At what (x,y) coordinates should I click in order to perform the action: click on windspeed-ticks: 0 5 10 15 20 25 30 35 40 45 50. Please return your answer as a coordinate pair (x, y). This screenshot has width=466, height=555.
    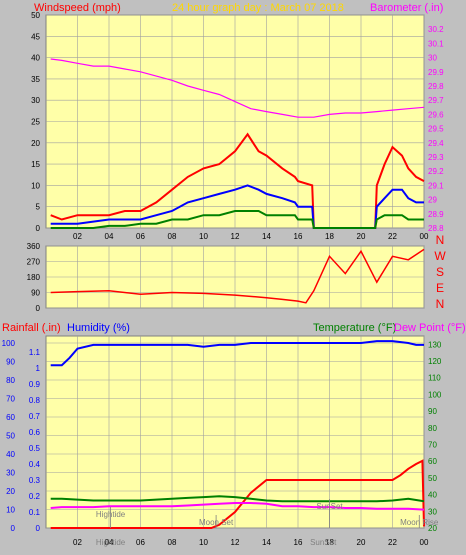
    Looking at the image, I should click on (35, 122).